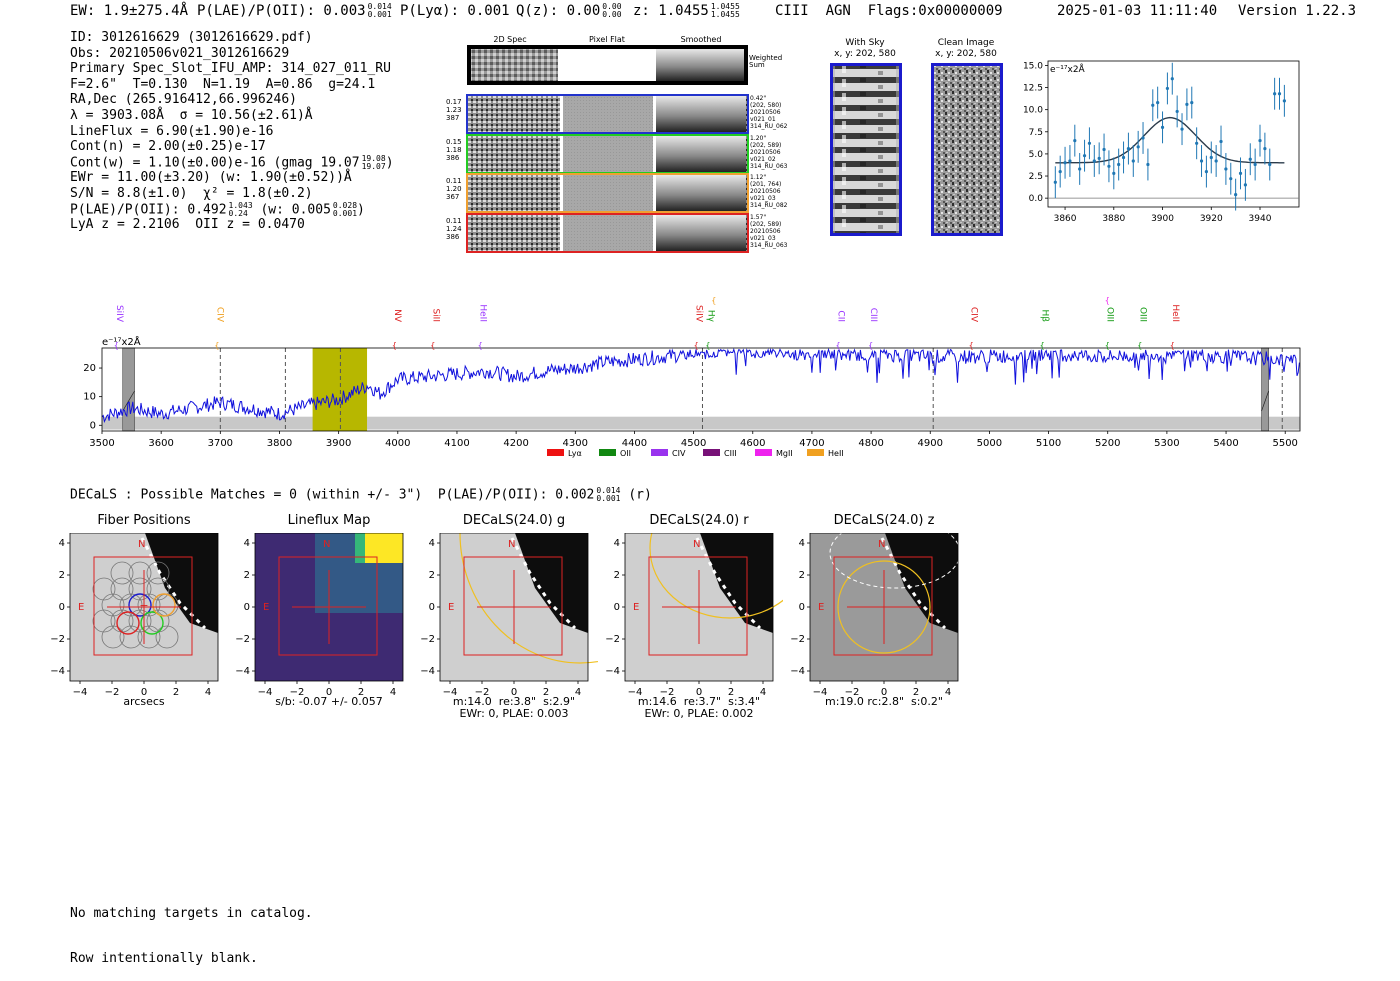  Describe the element at coordinates (694, 615) in the screenshot. I see `decals-panel-image: N E −4 4 −2 2 0 0 2 −2 4 −4` at that location.